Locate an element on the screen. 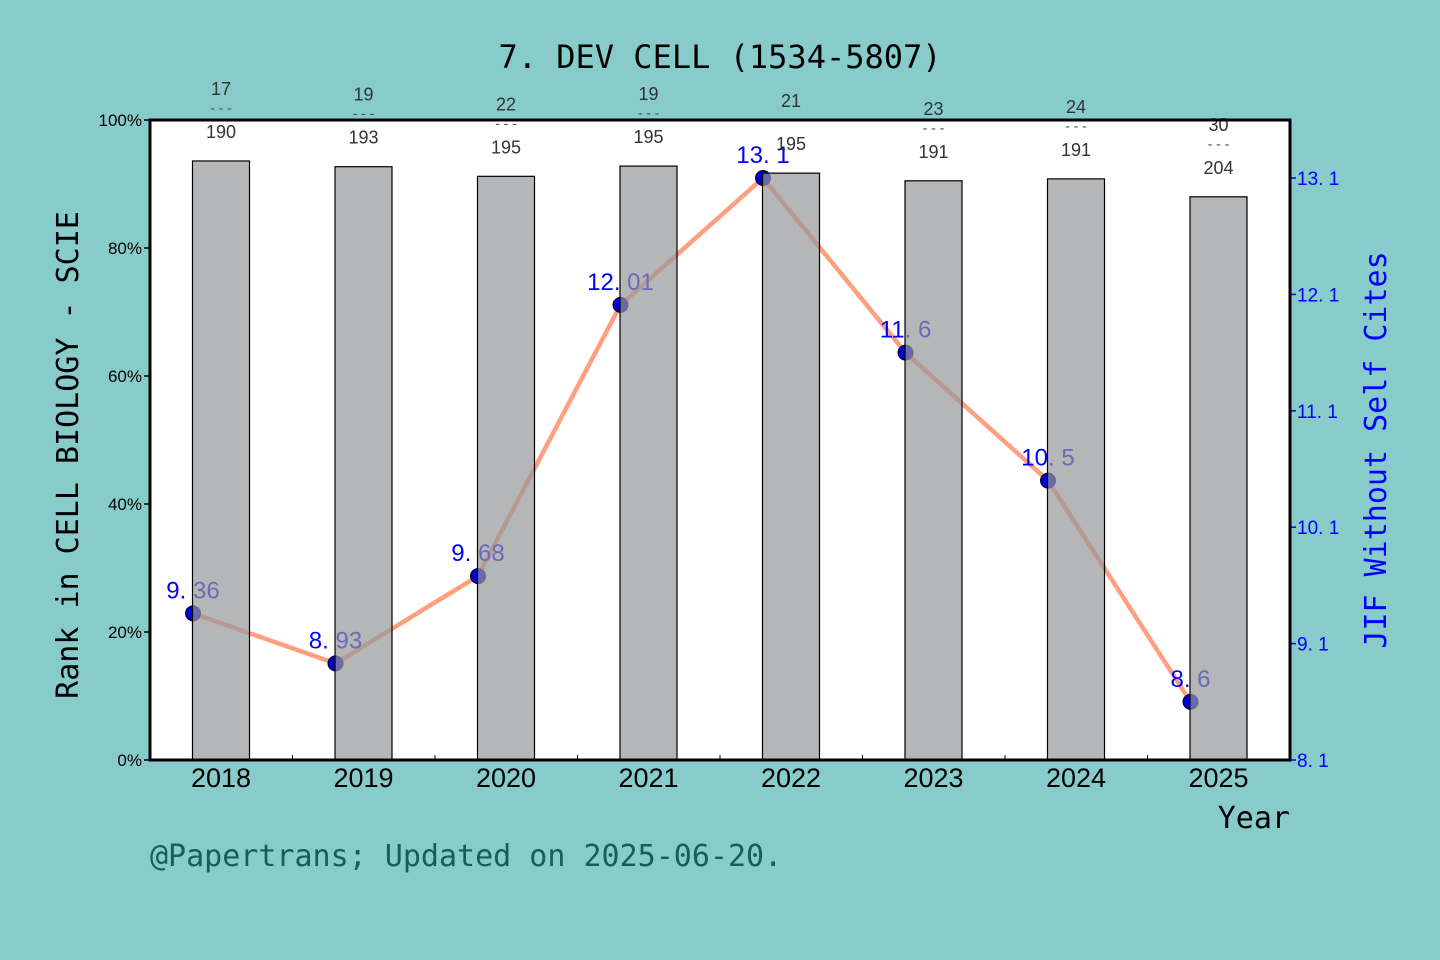 This screenshot has width=1440, height=960. rank-numerator: 24 is located at coordinates (1076, 107).